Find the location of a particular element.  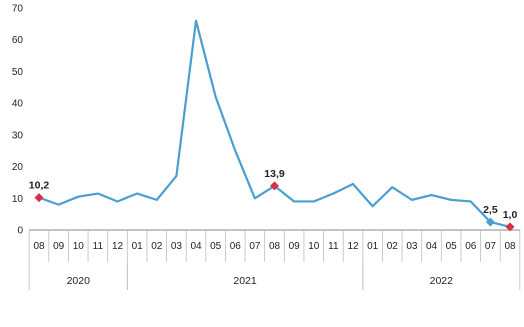

y-tick-label: 20 is located at coordinates (18, 167).